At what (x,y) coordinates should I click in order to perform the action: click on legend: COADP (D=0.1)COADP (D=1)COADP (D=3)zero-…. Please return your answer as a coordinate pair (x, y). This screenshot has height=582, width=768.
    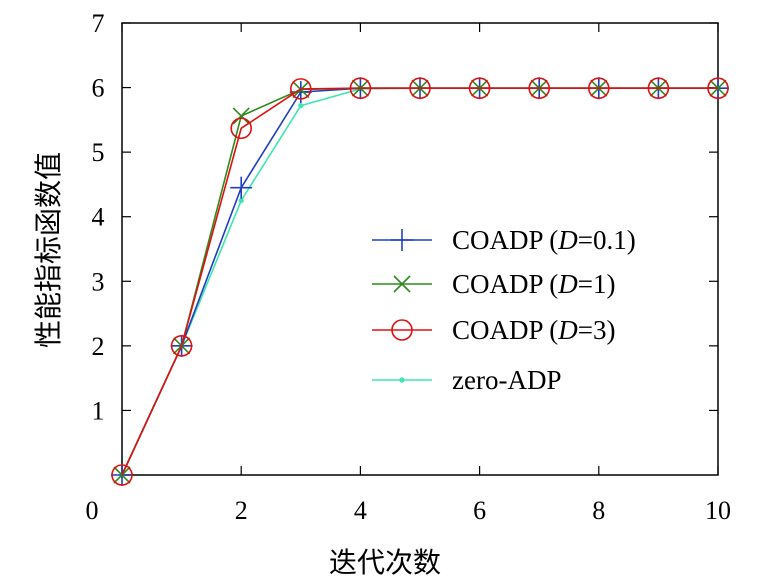
    Looking at the image, I should click on (504, 310).